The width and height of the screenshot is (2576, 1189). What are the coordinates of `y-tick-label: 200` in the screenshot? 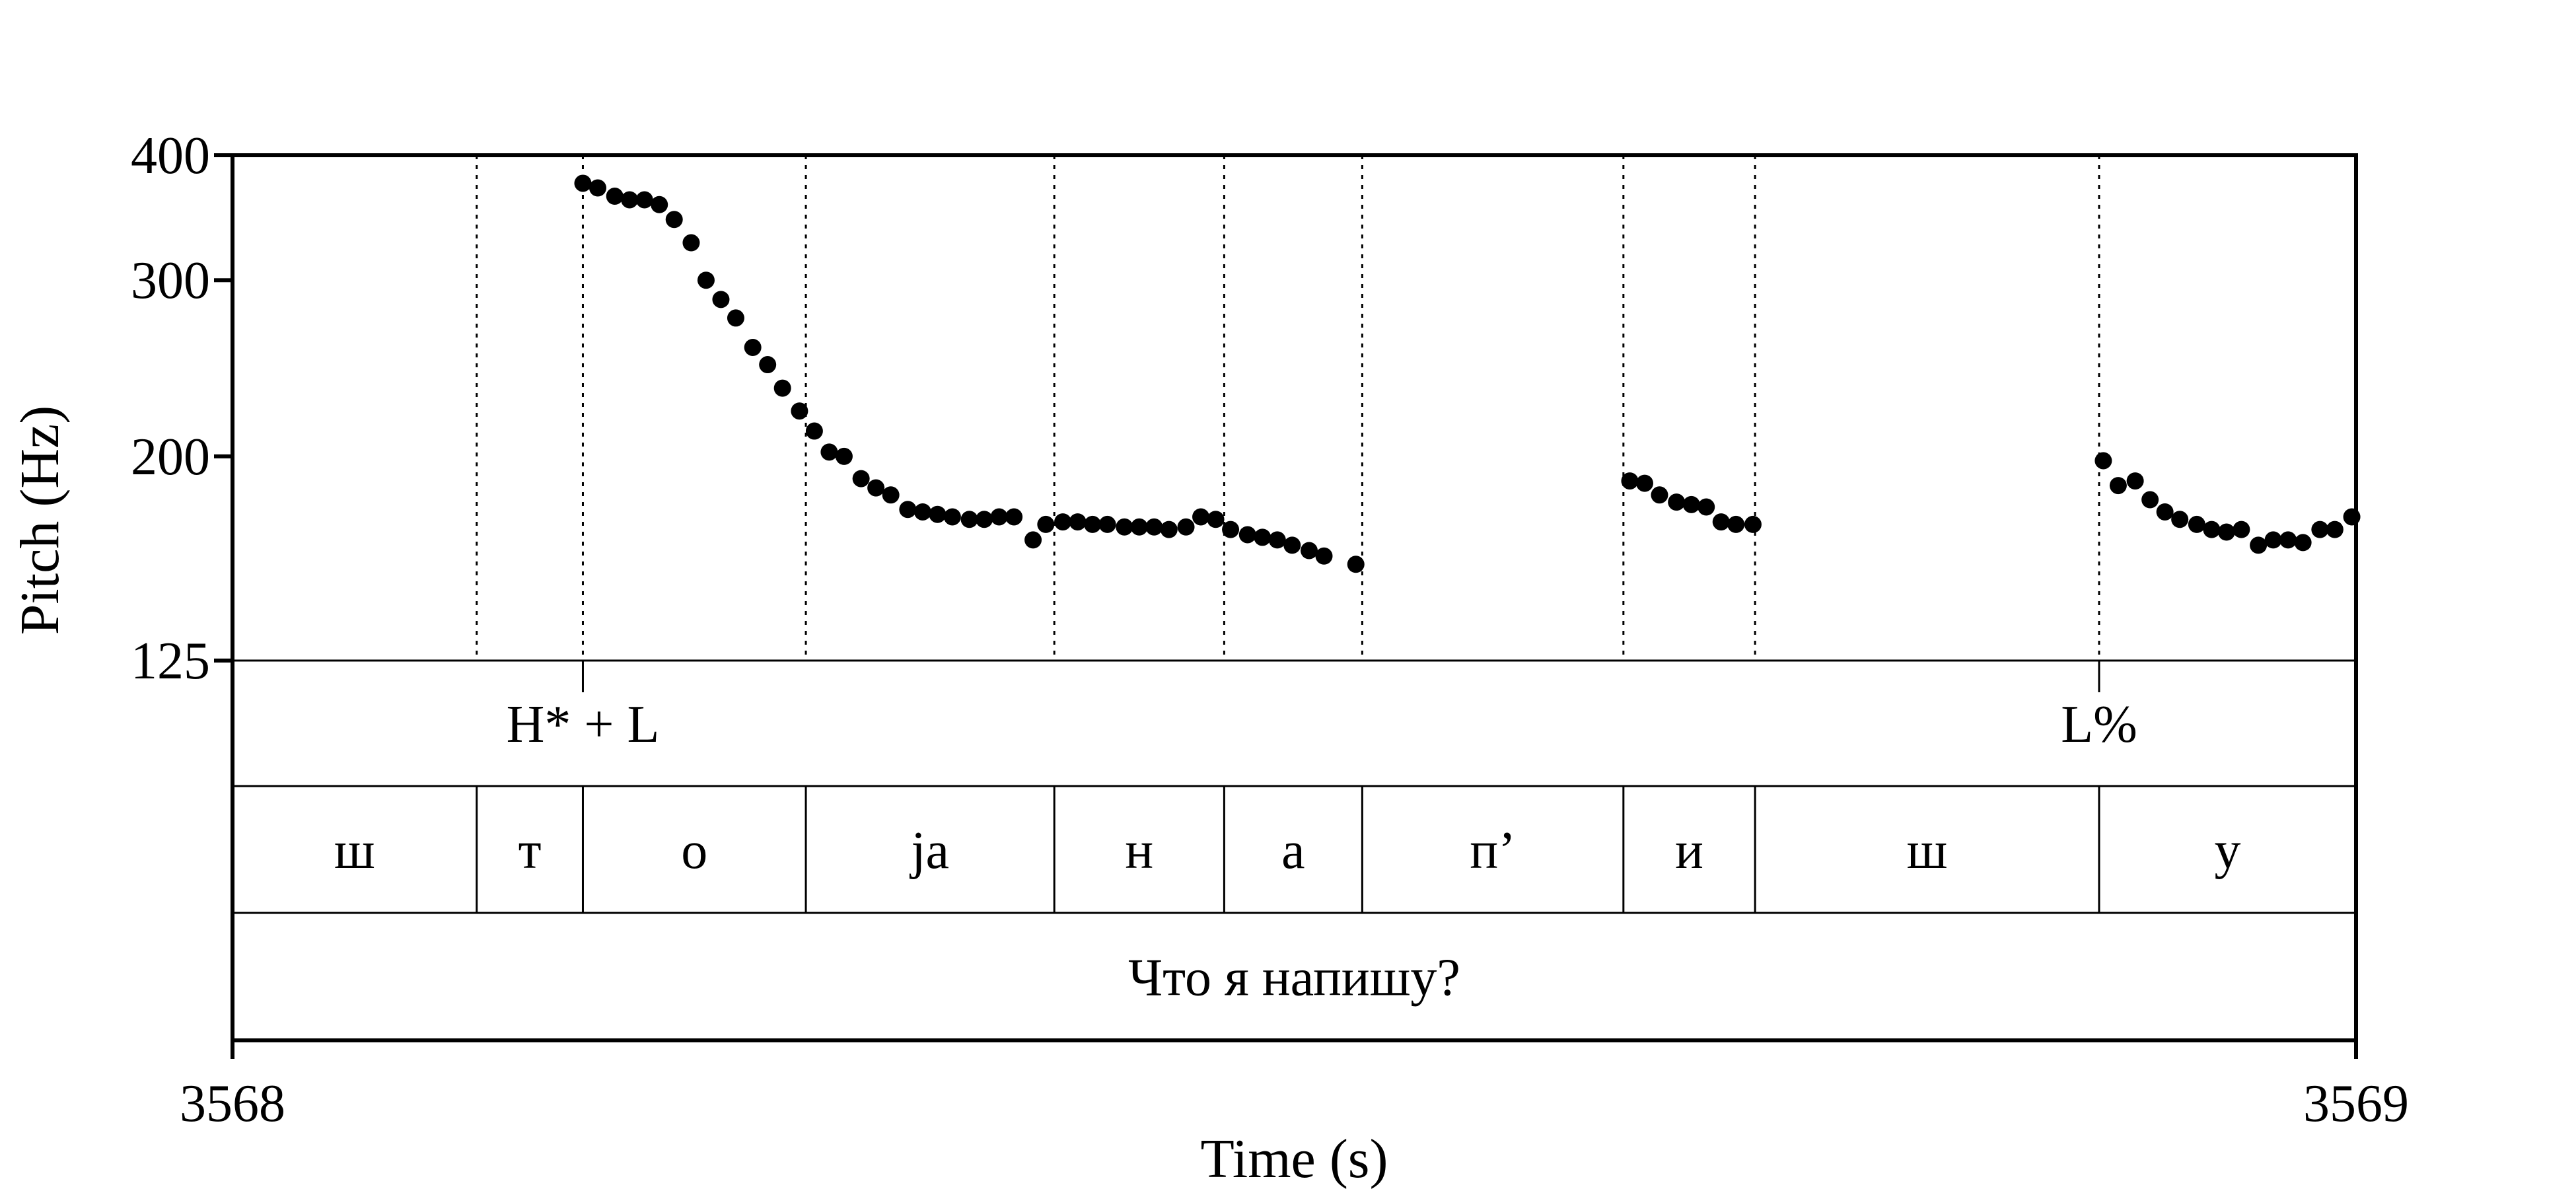 It's located at (171, 457).